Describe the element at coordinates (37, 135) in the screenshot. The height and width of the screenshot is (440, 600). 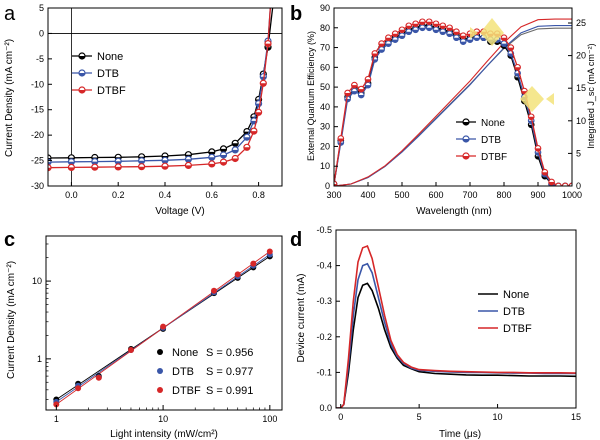
I see `y-tick-label: -20` at that location.